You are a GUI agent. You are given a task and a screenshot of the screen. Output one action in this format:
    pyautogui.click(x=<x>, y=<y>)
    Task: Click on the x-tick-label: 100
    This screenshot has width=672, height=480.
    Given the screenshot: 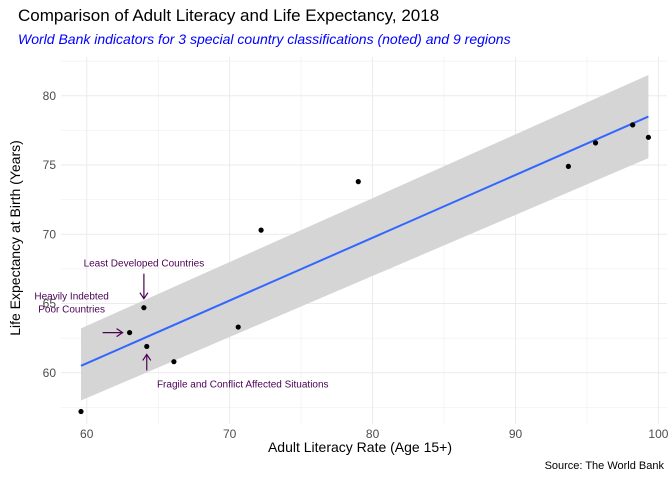 What is the action you would take?
    pyautogui.click(x=658, y=434)
    